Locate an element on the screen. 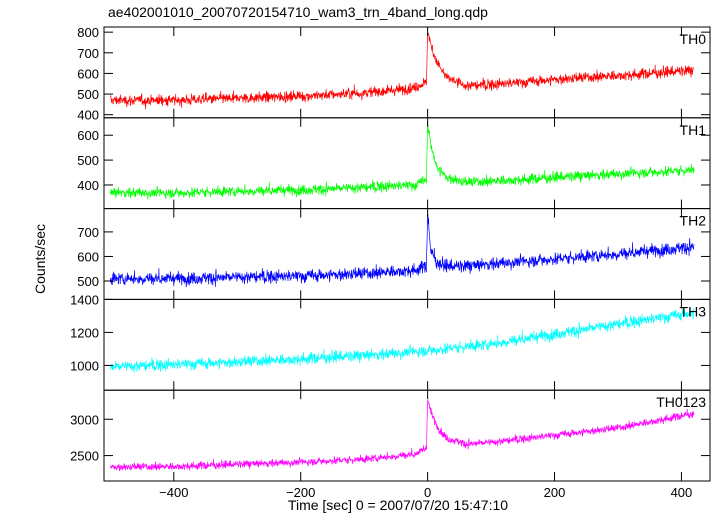 The image size is (717, 516). y-tick-label-th1: 400 is located at coordinates (88, 185).